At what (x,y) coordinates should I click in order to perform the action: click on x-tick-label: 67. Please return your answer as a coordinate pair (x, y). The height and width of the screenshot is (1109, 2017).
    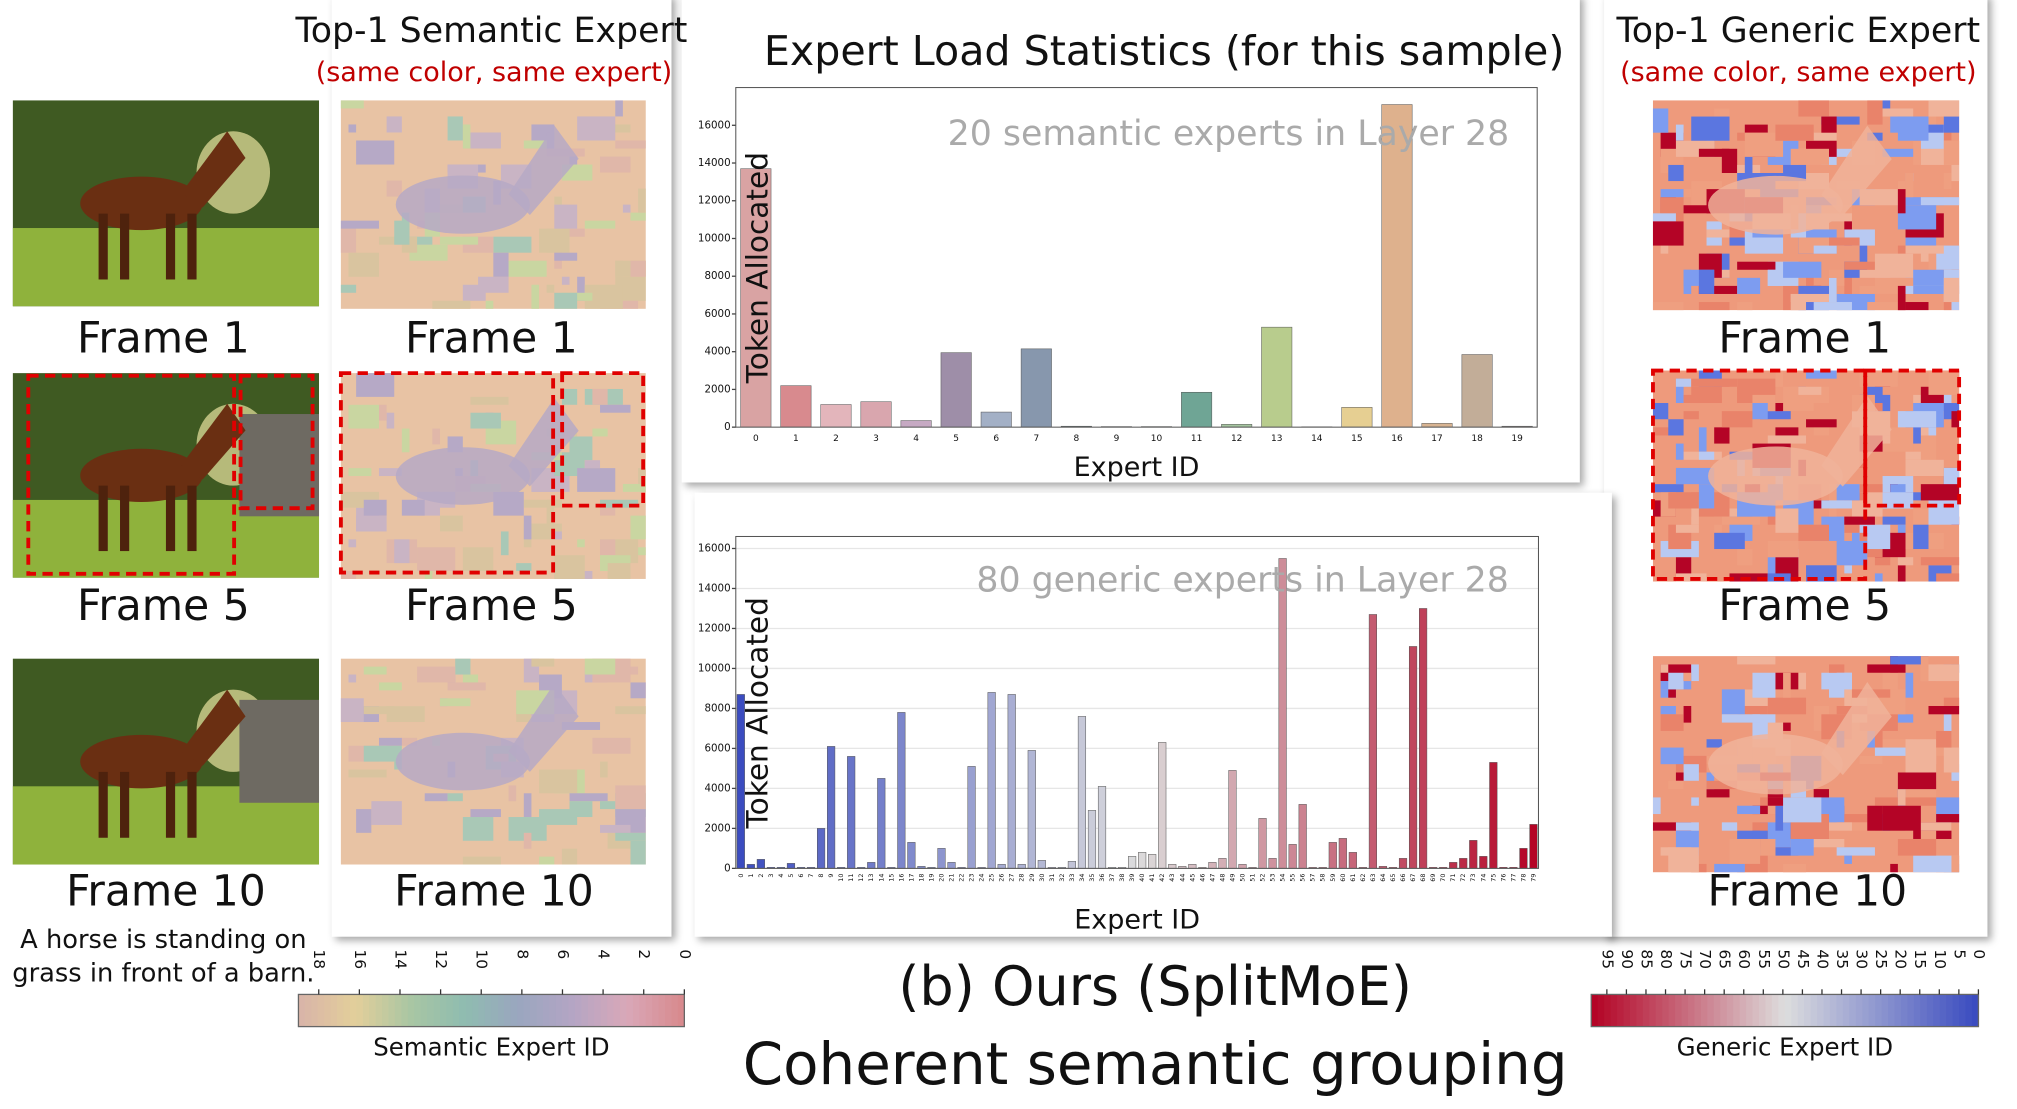
    Looking at the image, I should click on (1413, 878).